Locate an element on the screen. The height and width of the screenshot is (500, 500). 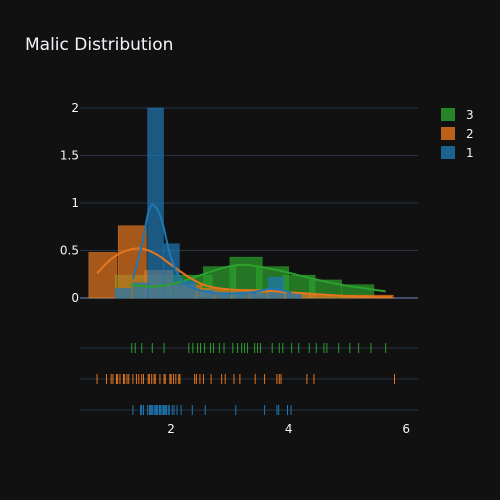
x-tick-label: 6 is located at coordinates (406, 429).